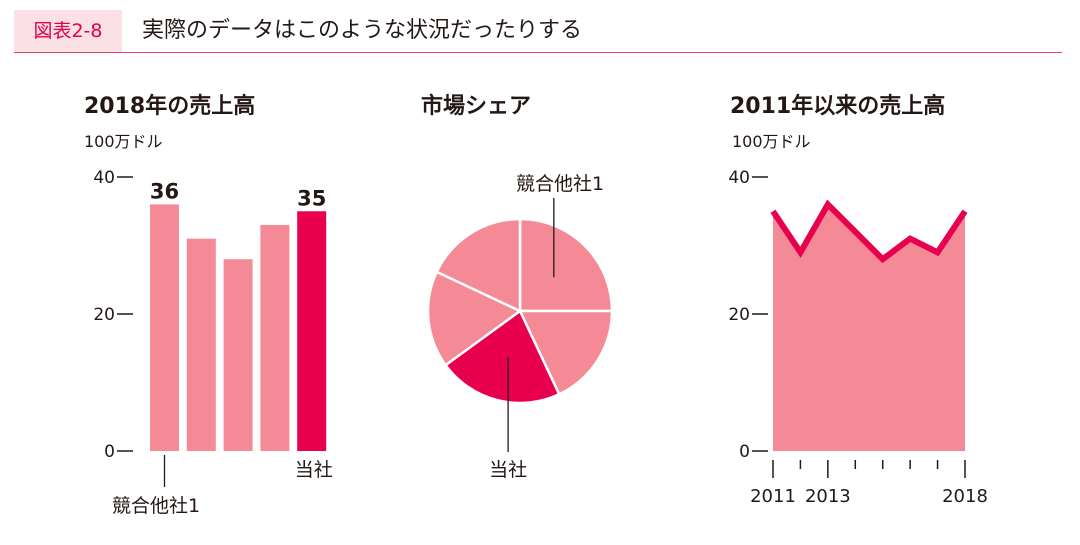 This screenshot has width=1080, height=545. What do you see at coordinates (476, 106) in the screenshot?
I see `pie-chart-title: 市場シェア` at bounding box center [476, 106].